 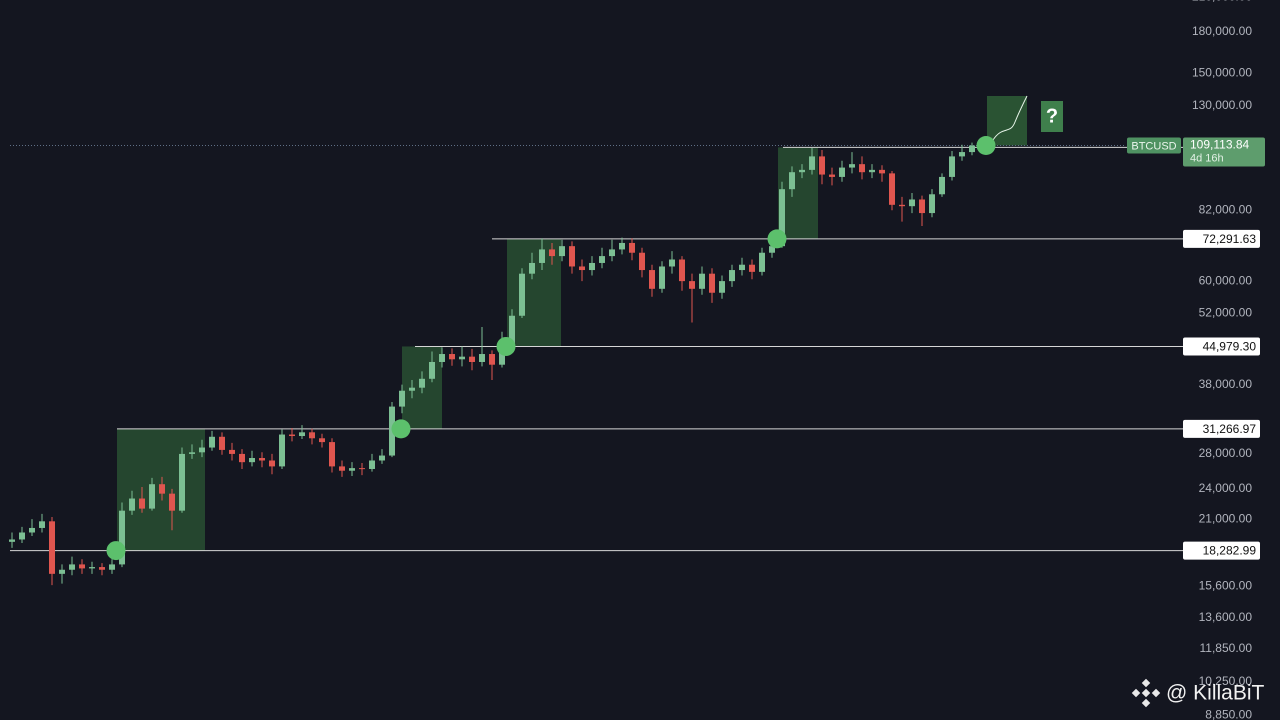 I want to click on y-tick-label: 8,850.00, so click(x=1228, y=713).